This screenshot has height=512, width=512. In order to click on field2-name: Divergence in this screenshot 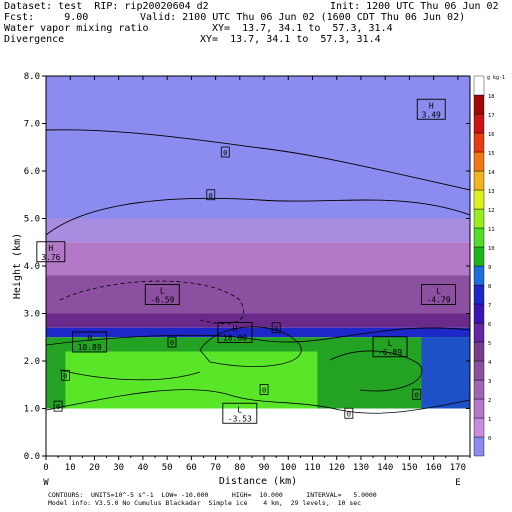, I will do `click(34, 39)`.